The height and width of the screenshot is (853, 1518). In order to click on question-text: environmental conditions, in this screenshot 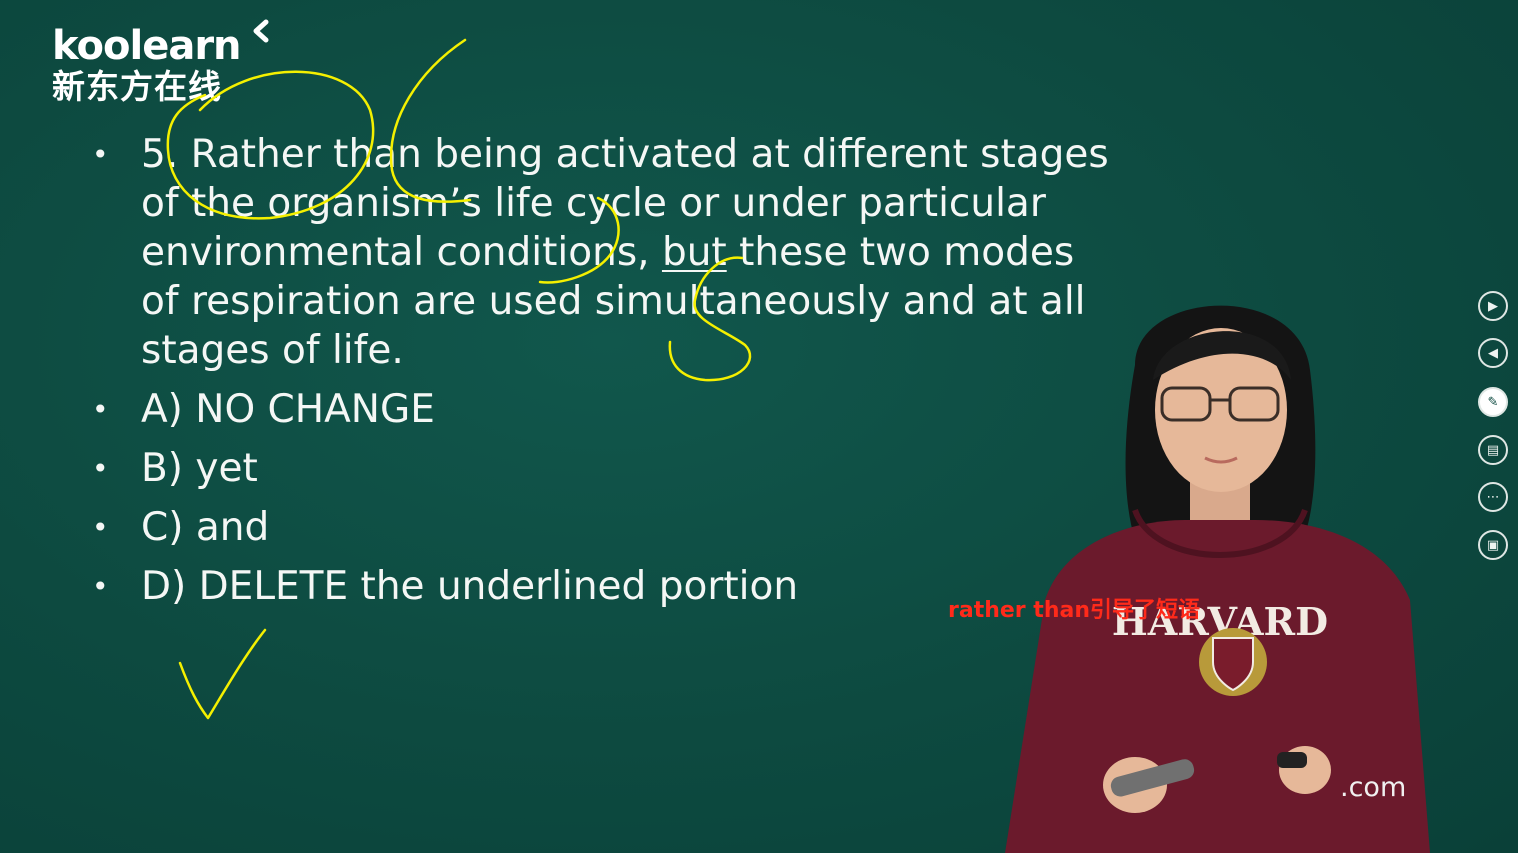, I will do `click(401, 252)`.